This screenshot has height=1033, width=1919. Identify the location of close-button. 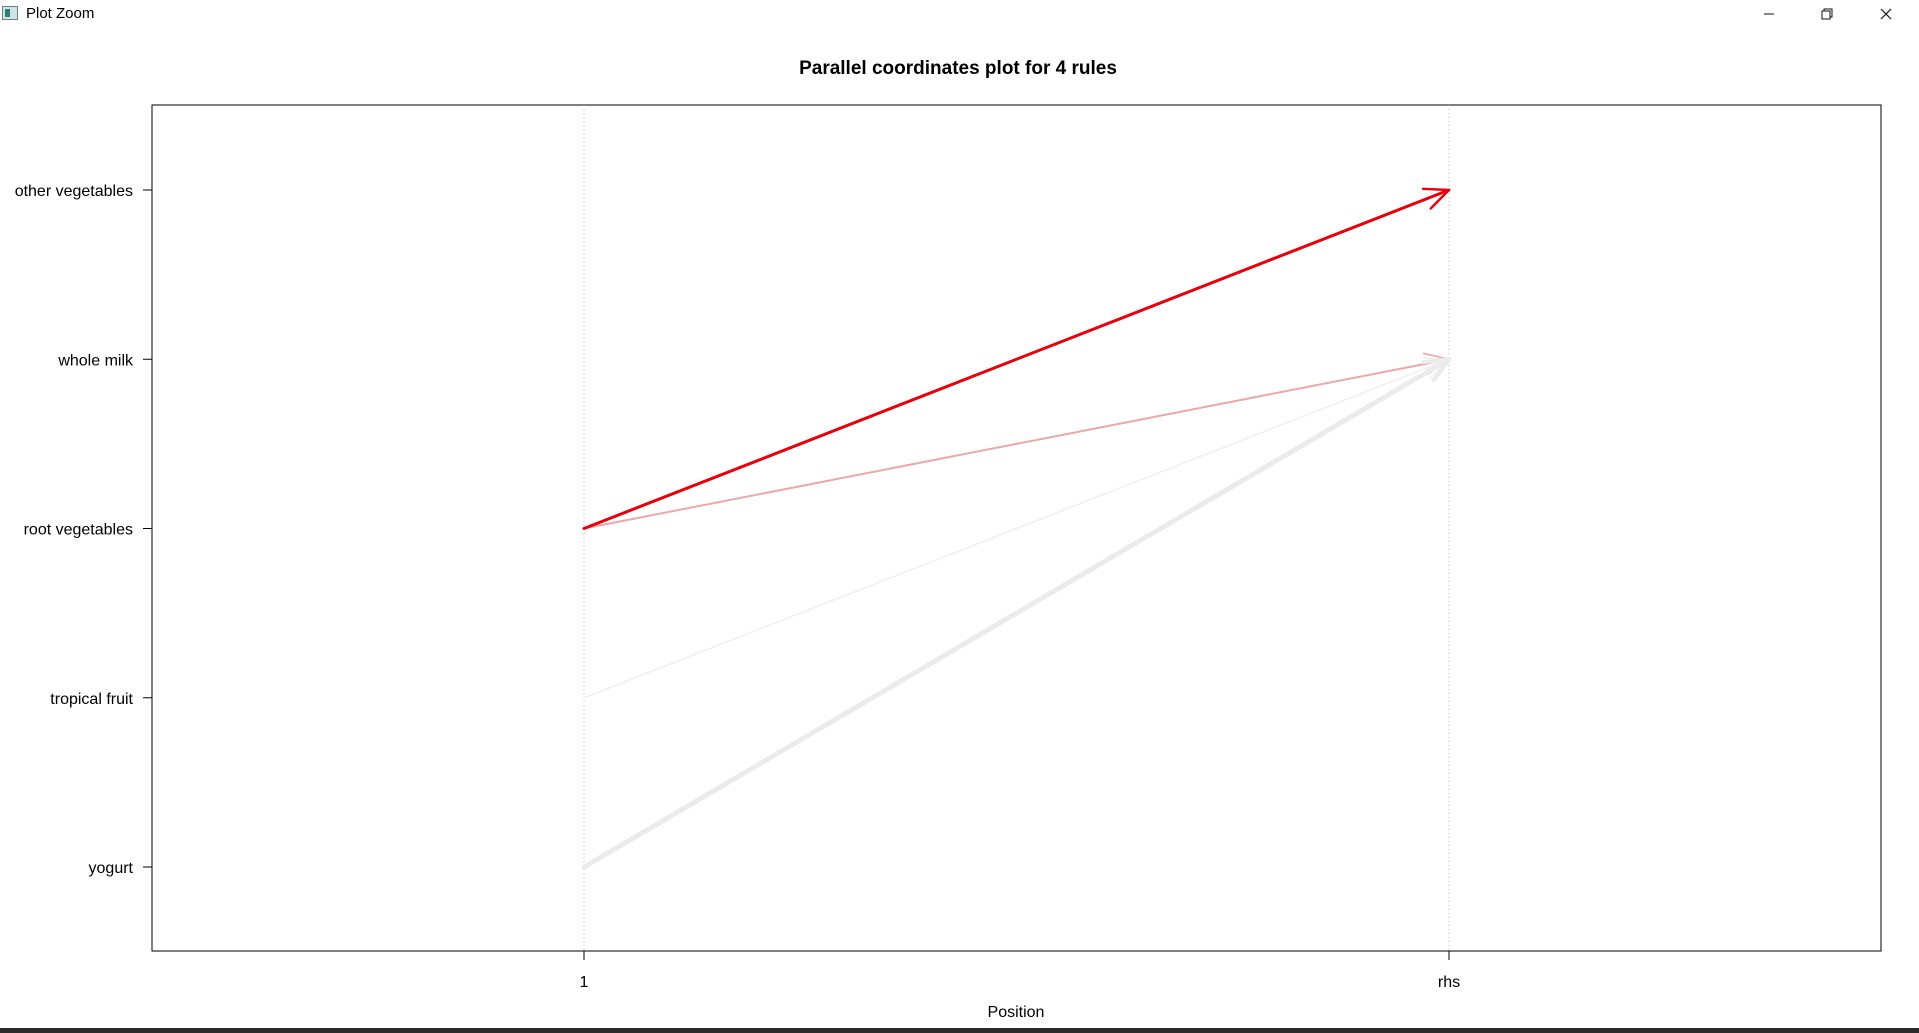
(1886, 14).